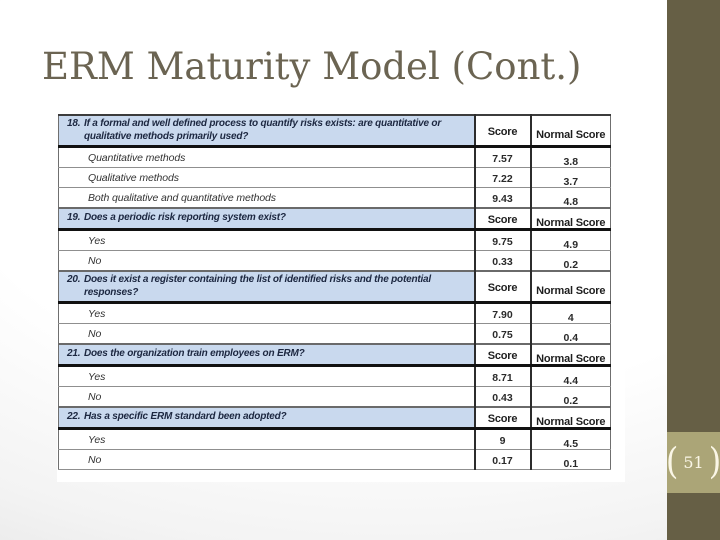 The width and height of the screenshot is (720, 540). What do you see at coordinates (502, 460) in the screenshot?
I see `score-value: 0.17` at bounding box center [502, 460].